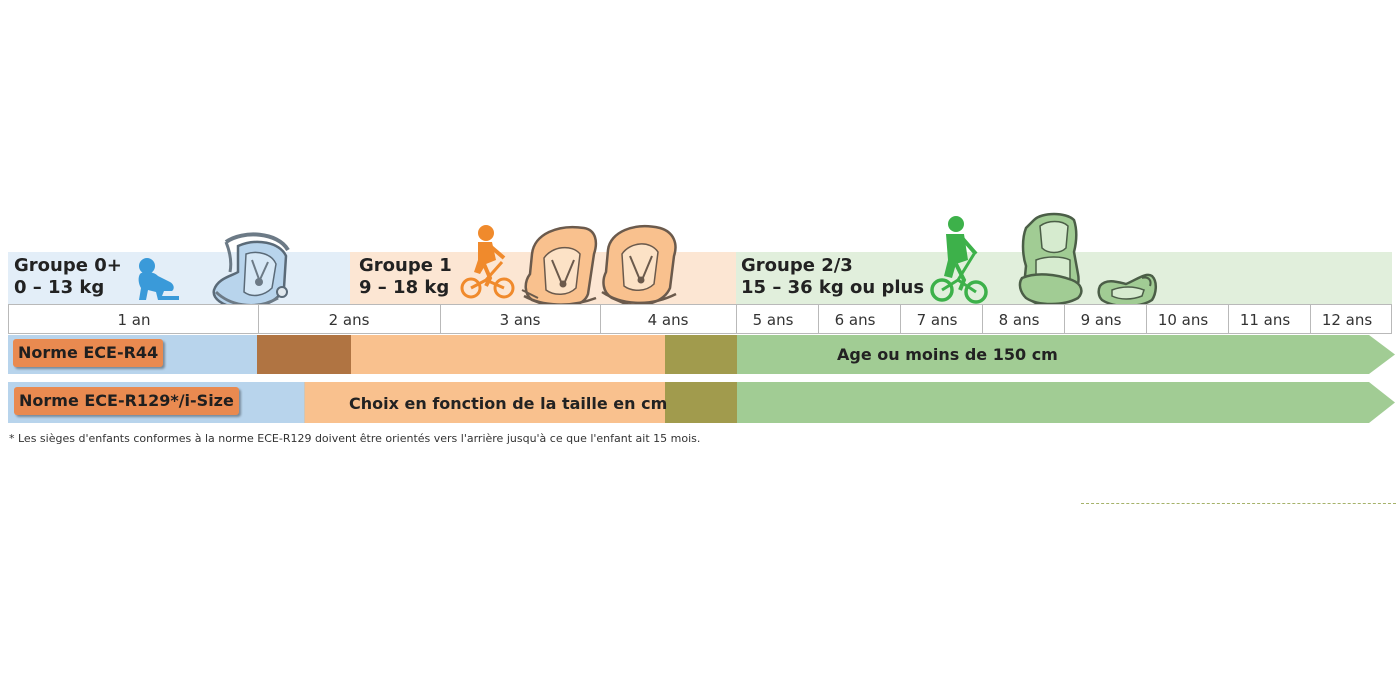 The width and height of the screenshot is (1400, 700). What do you see at coordinates (1066, 402) in the screenshot?
I see `r129-segment-group23-arrow` at bounding box center [1066, 402].